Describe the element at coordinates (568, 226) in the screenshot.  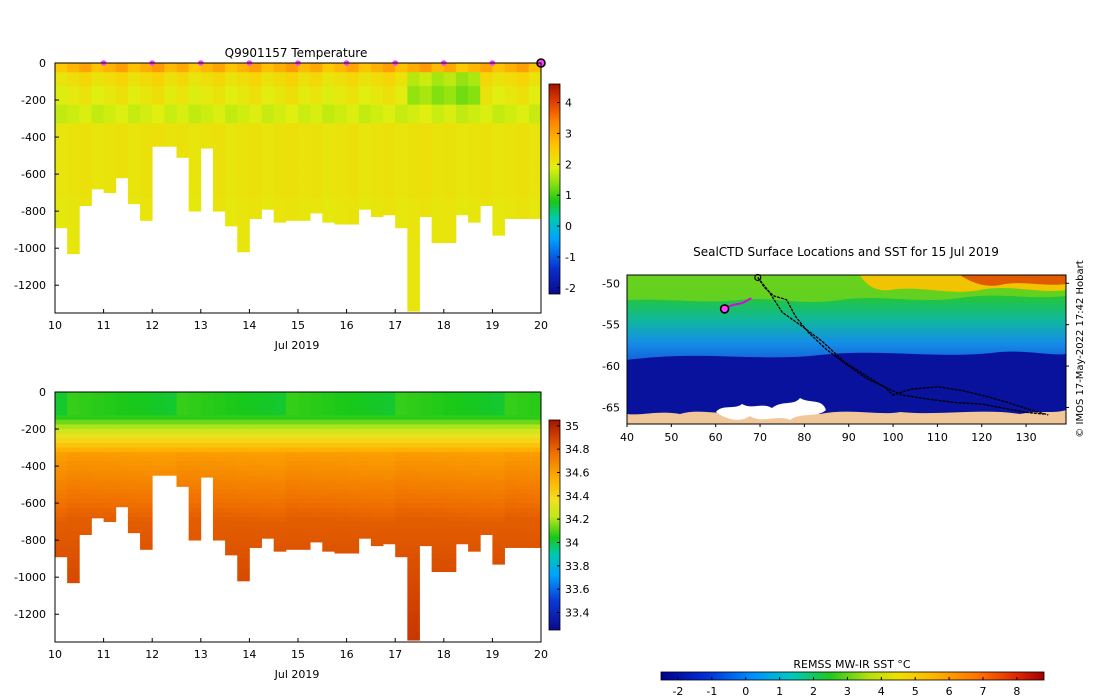
I see `colorbar-tick-label: 0` at that location.